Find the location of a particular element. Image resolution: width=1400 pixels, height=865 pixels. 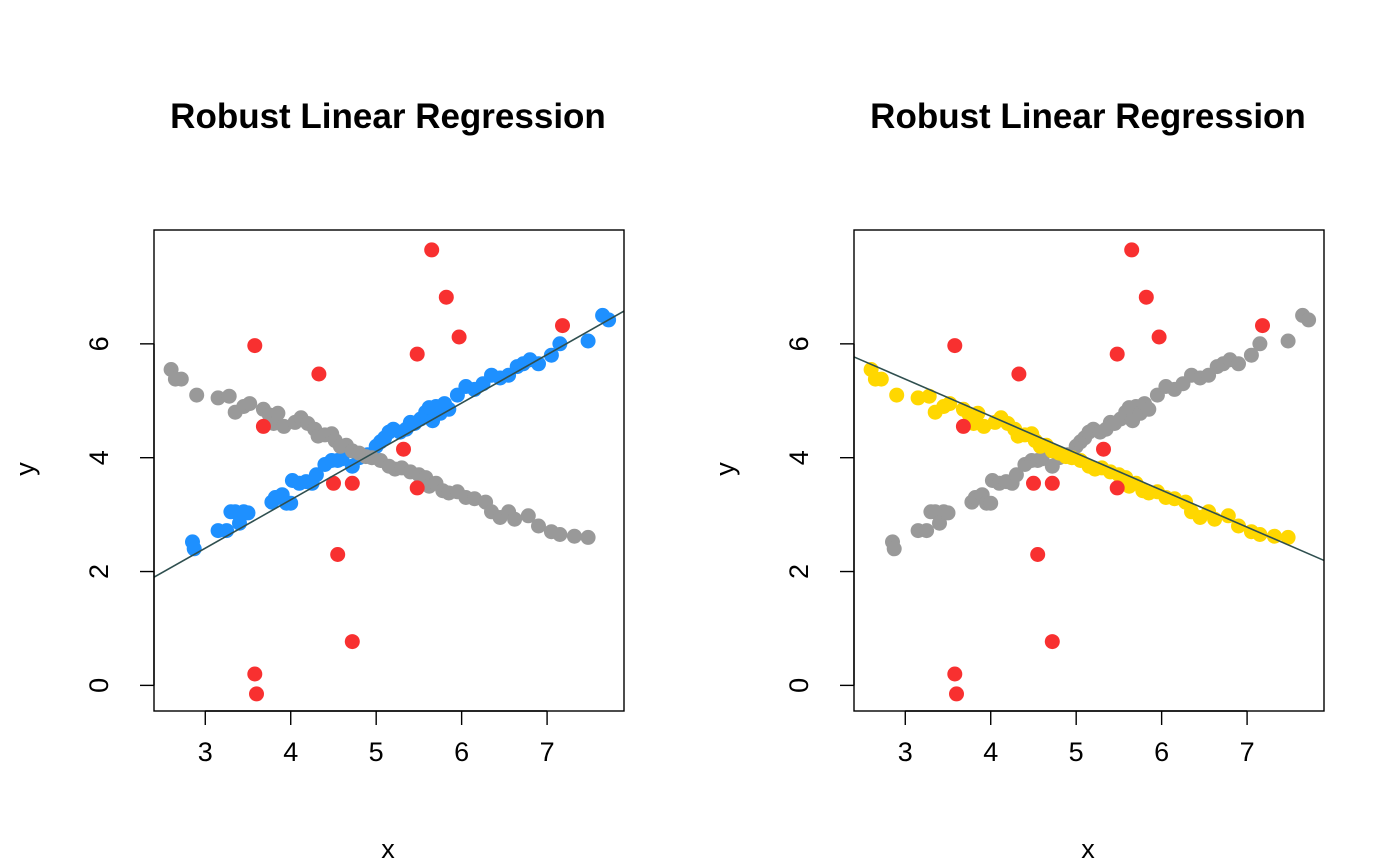

left-y-axis-label: y is located at coordinates (25, 469).